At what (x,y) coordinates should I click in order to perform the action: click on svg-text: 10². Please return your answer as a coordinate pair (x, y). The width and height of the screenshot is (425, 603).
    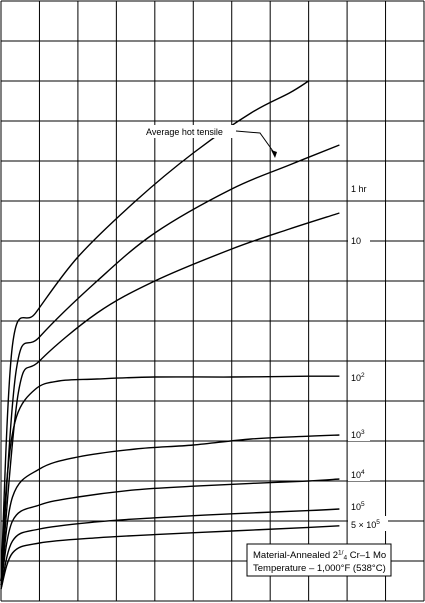
    Looking at the image, I should click on (358, 377).